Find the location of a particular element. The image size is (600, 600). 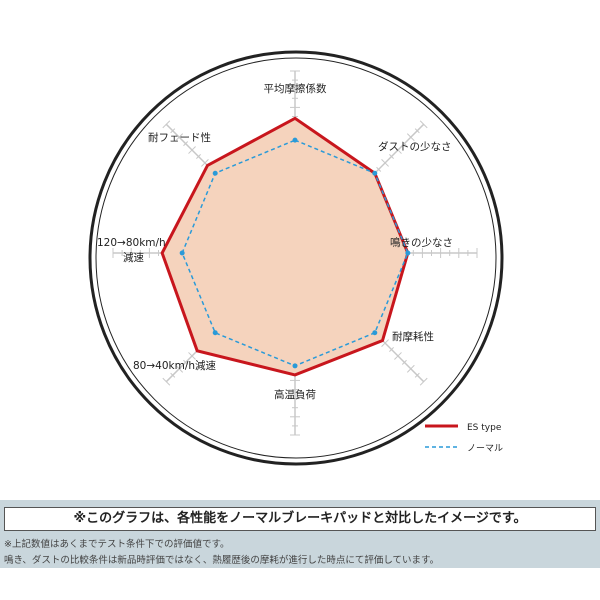

axis-label: 高温負荷 is located at coordinates (295, 394).